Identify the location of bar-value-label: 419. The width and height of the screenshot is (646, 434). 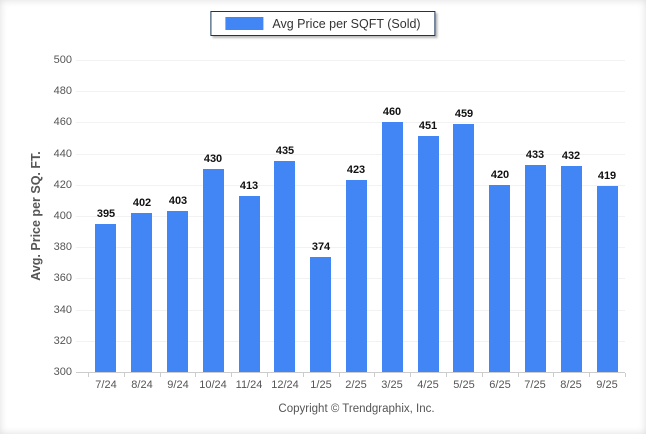
(607, 176).